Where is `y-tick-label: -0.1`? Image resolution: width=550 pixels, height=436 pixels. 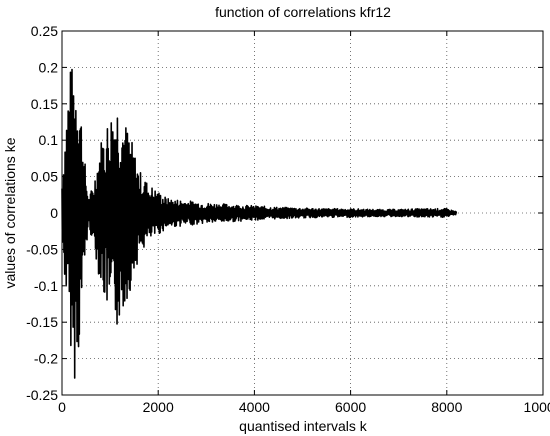
y-tick-label: -0.1 is located at coordinates (46, 286).